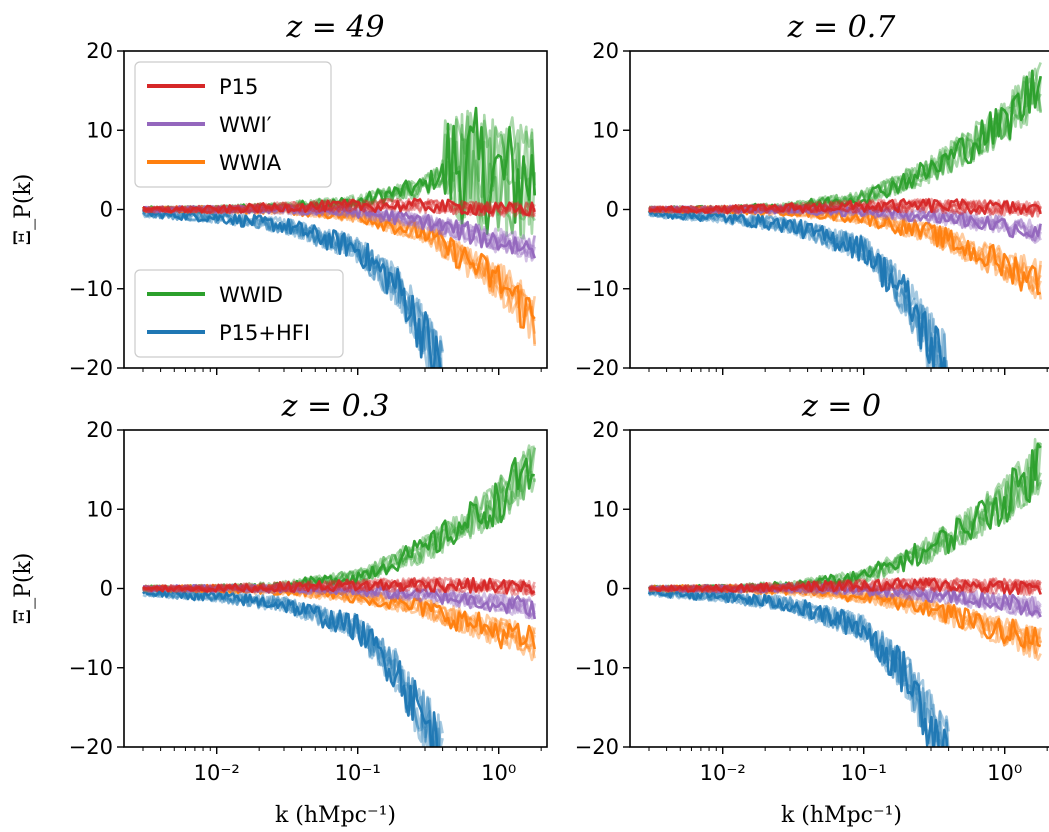 This screenshot has width=1049, height=832. Describe the element at coordinates (864, 773) in the screenshot. I see `x-tick-label: 10⁻¹` at that location.